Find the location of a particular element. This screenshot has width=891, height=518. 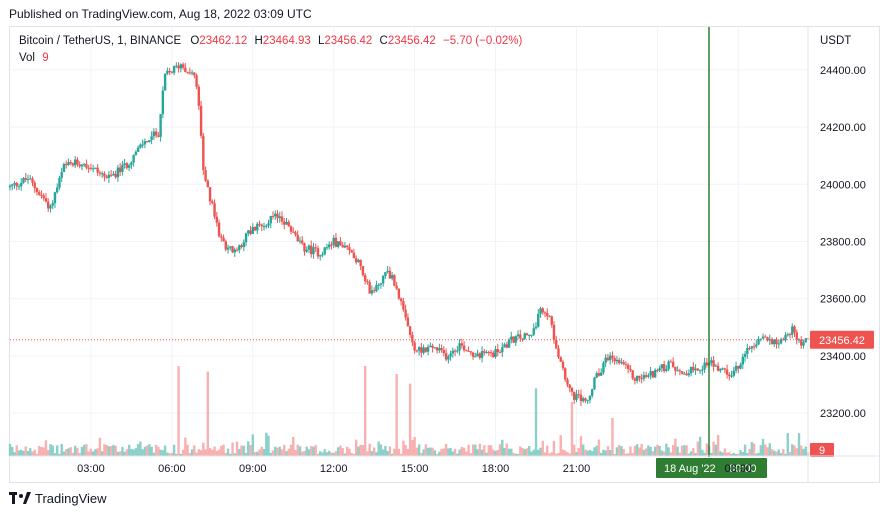

time-tick-label: 03:00 is located at coordinates (739, 469).